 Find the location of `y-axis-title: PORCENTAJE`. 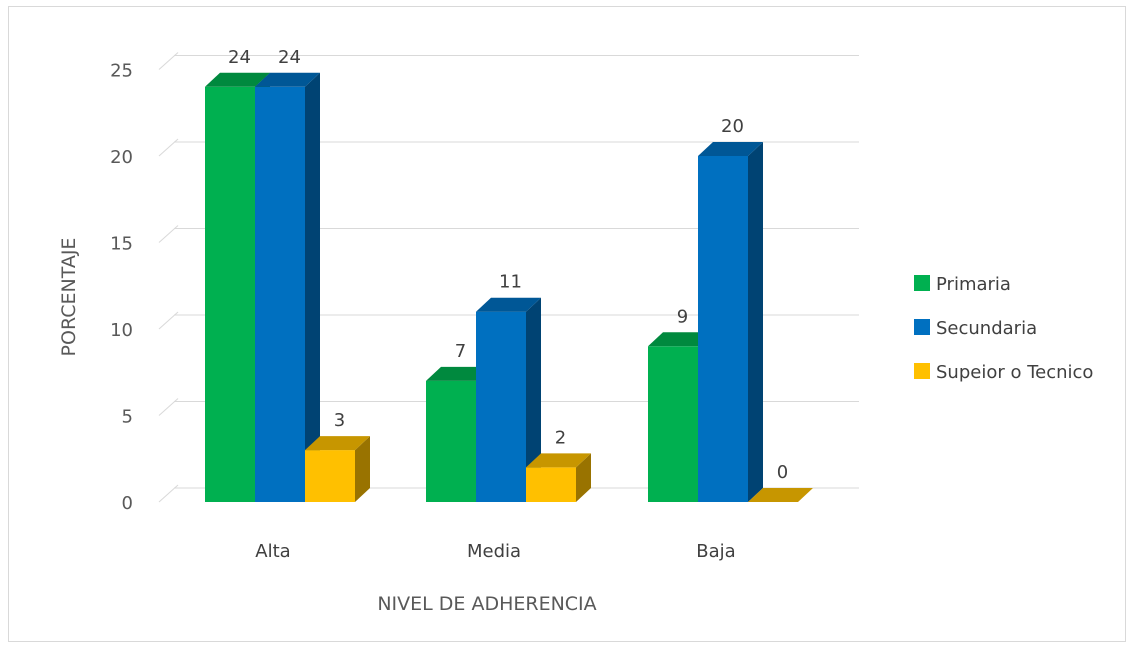

y-axis-title: PORCENTAJE is located at coordinates (69, 297).